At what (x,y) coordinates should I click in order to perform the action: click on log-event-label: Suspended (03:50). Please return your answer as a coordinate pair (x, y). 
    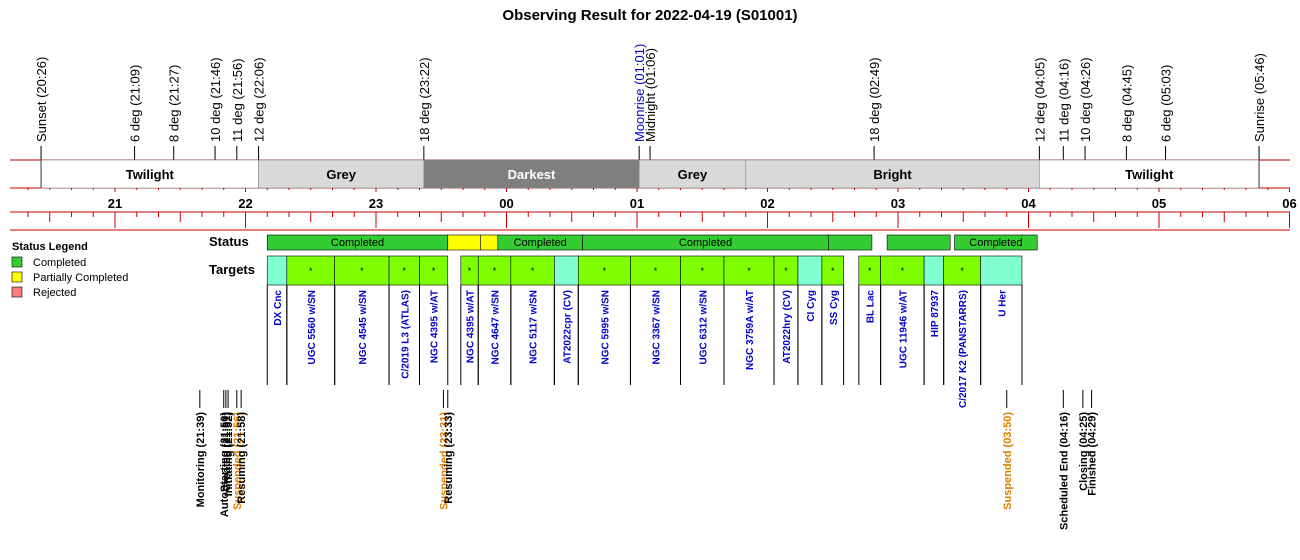
    Looking at the image, I should click on (1008, 461).